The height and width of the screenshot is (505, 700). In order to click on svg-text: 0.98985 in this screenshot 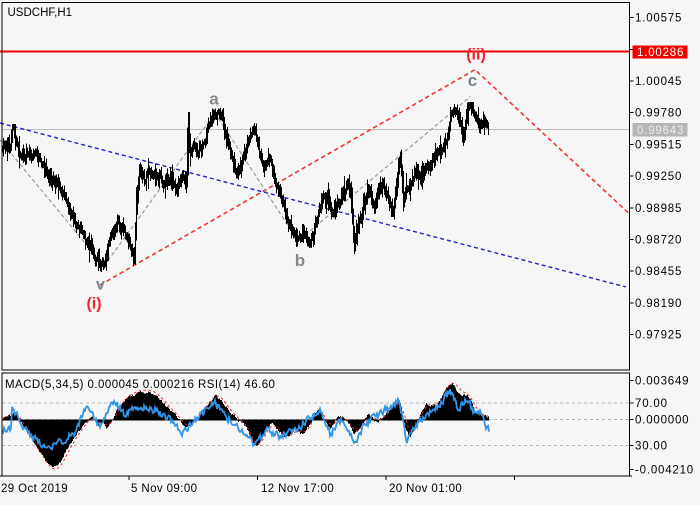, I will do `click(658, 209)`.